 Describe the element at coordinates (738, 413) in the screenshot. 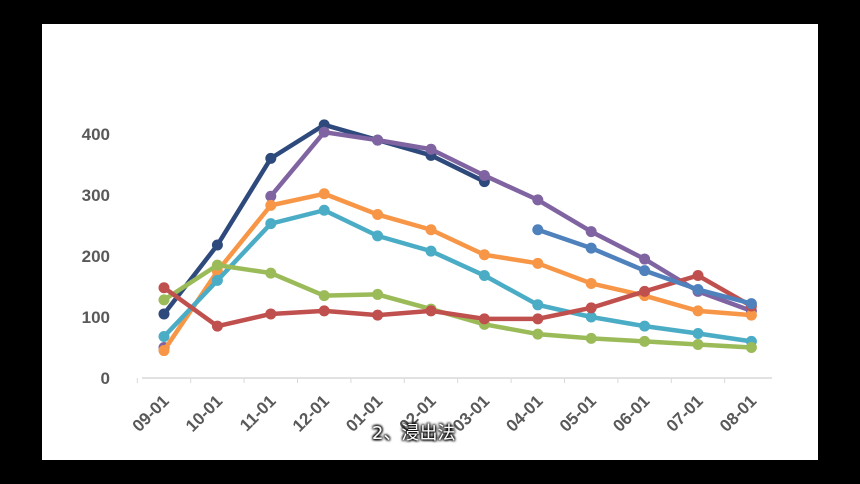

I see `x-tick-label: 08-01` at that location.